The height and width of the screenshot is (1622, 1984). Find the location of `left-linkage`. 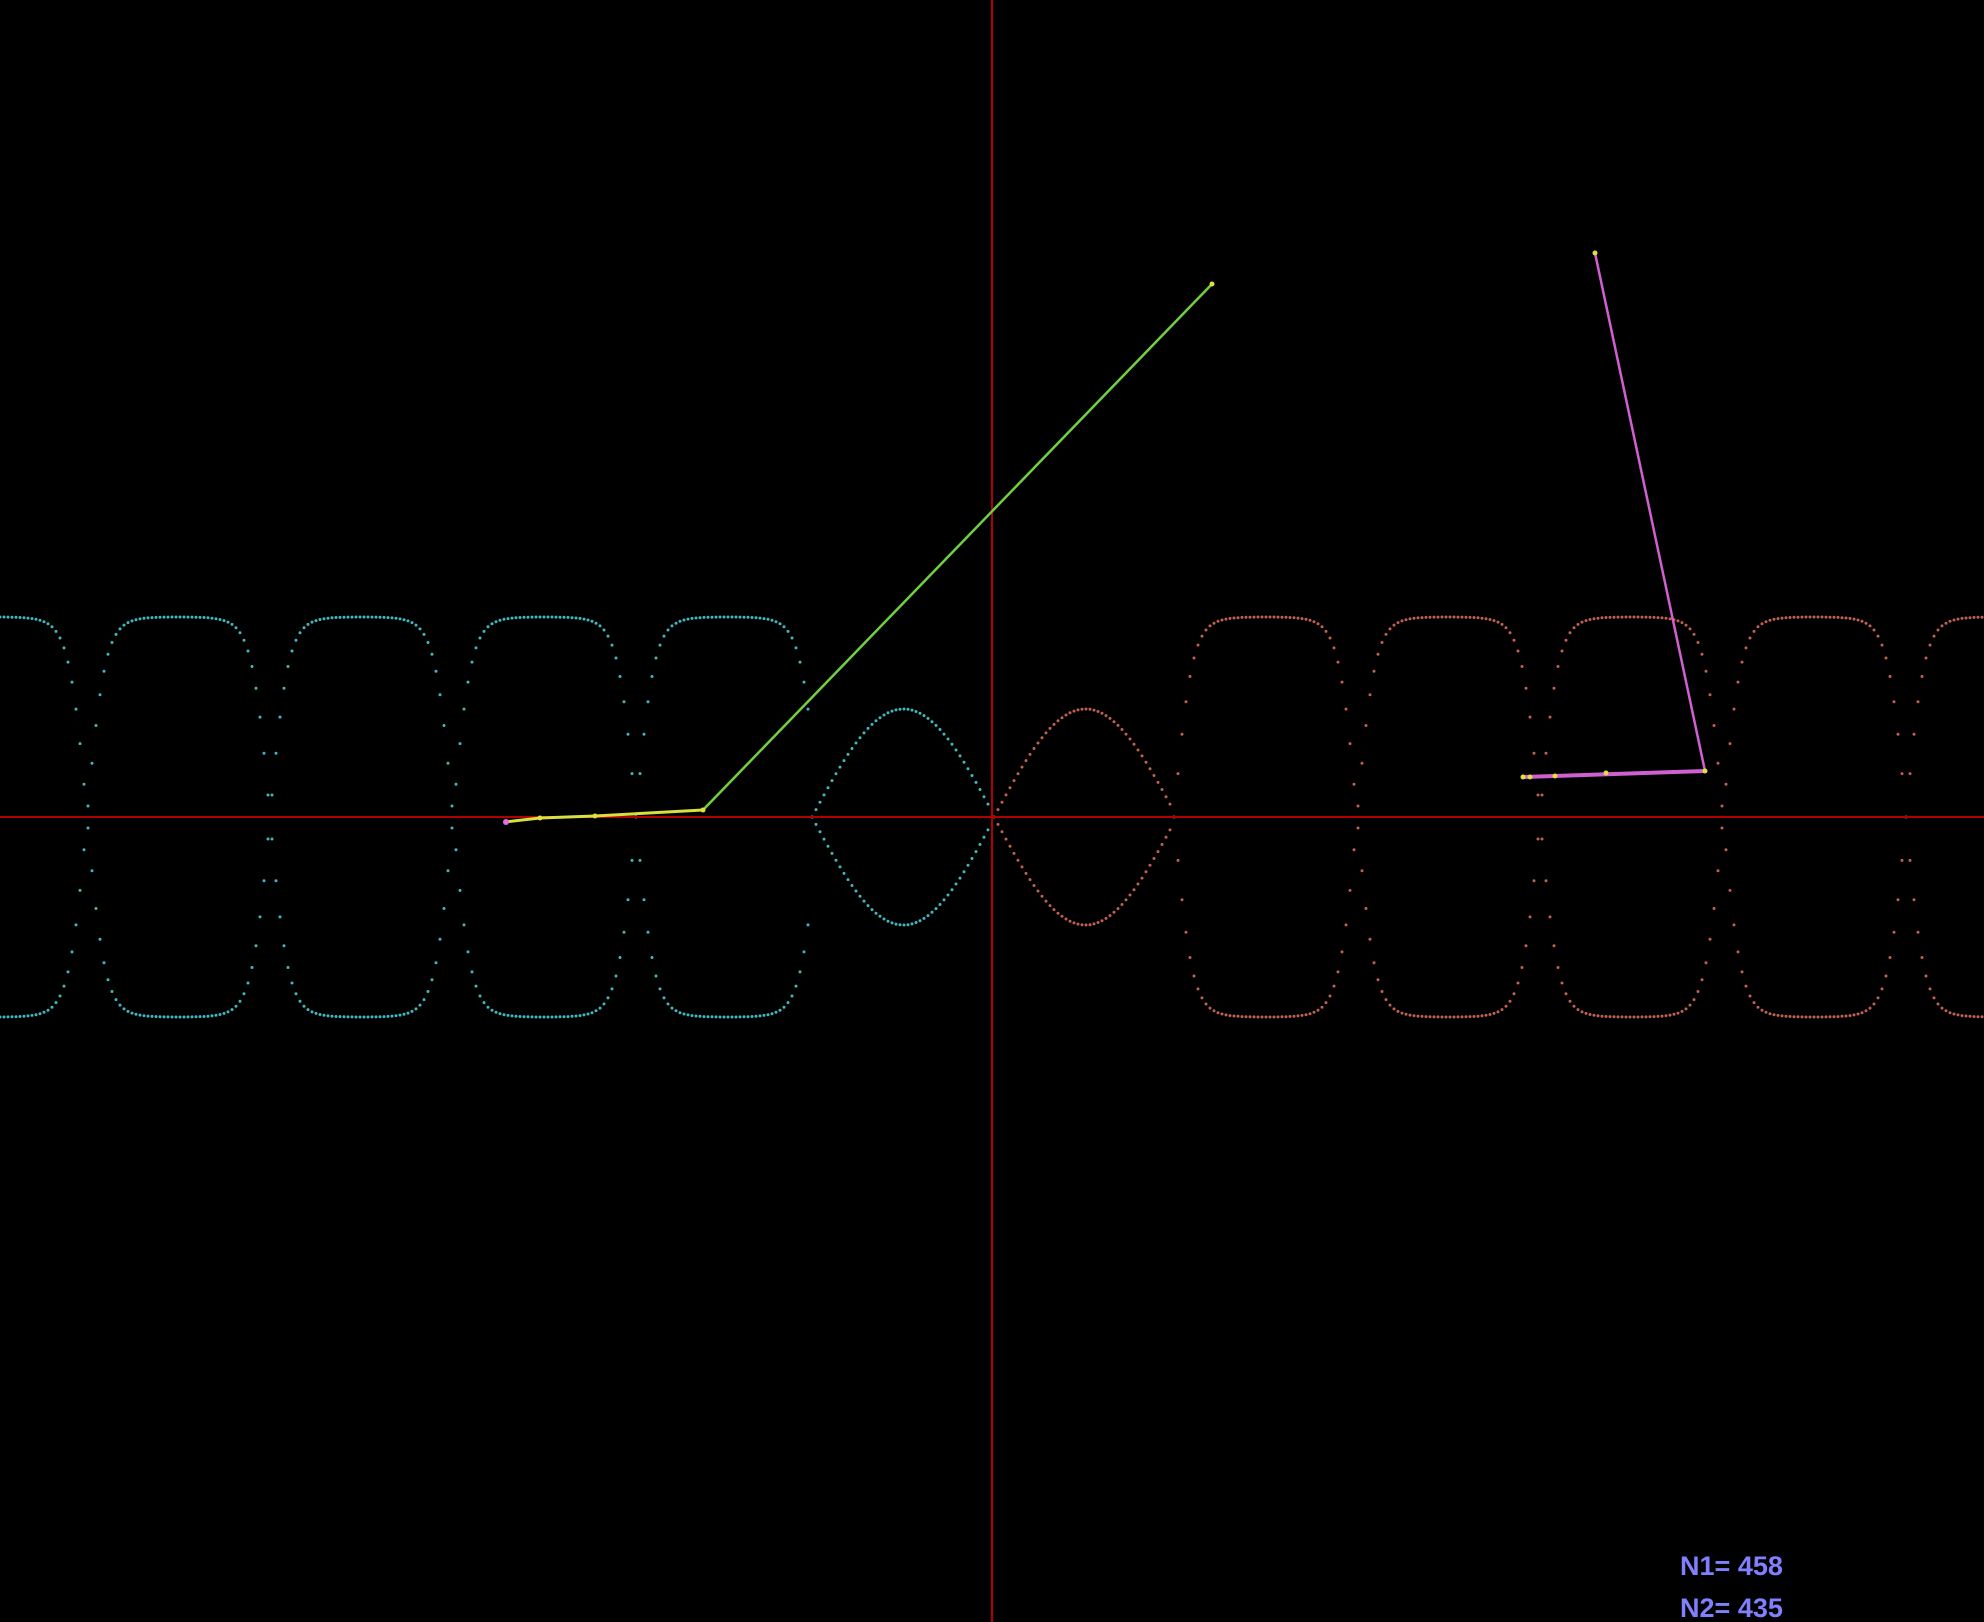

left-linkage is located at coordinates (859, 553).